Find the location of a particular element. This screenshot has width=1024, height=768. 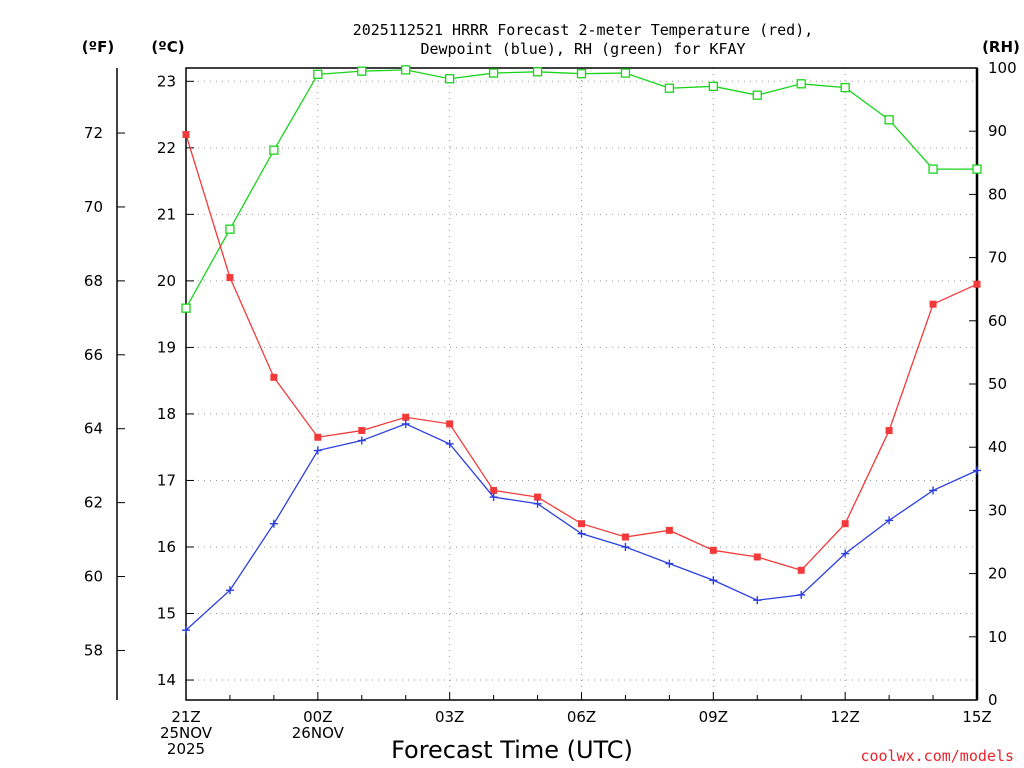

fahrenheit-tick-label: 66 is located at coordinates (93, 355).